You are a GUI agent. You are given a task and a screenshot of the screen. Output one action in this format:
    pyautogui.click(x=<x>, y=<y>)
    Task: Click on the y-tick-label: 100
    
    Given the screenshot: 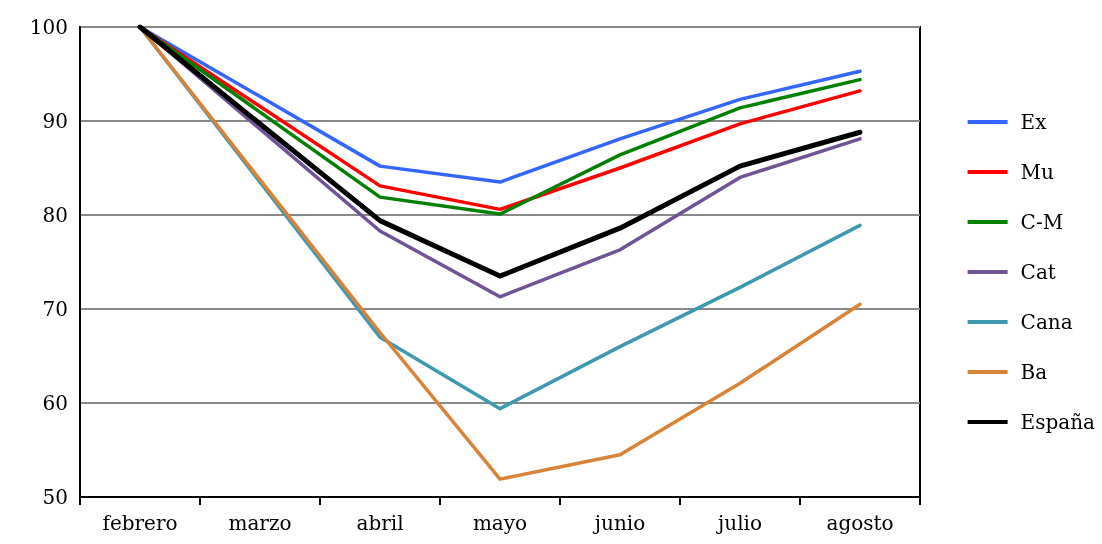 What is the action you would take?
    pyautogui.click(x=48, y=27)
    